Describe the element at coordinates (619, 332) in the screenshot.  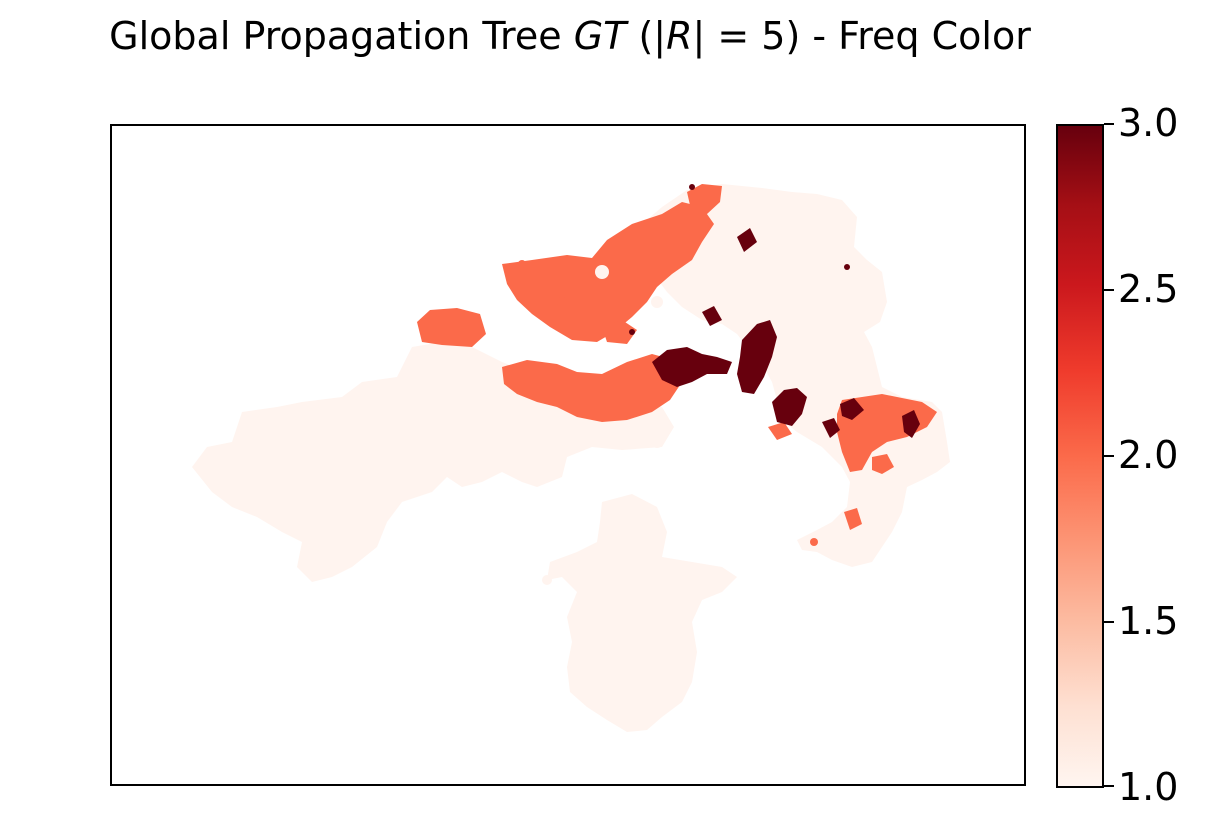
I see `region-freq-2-mid` at that location.